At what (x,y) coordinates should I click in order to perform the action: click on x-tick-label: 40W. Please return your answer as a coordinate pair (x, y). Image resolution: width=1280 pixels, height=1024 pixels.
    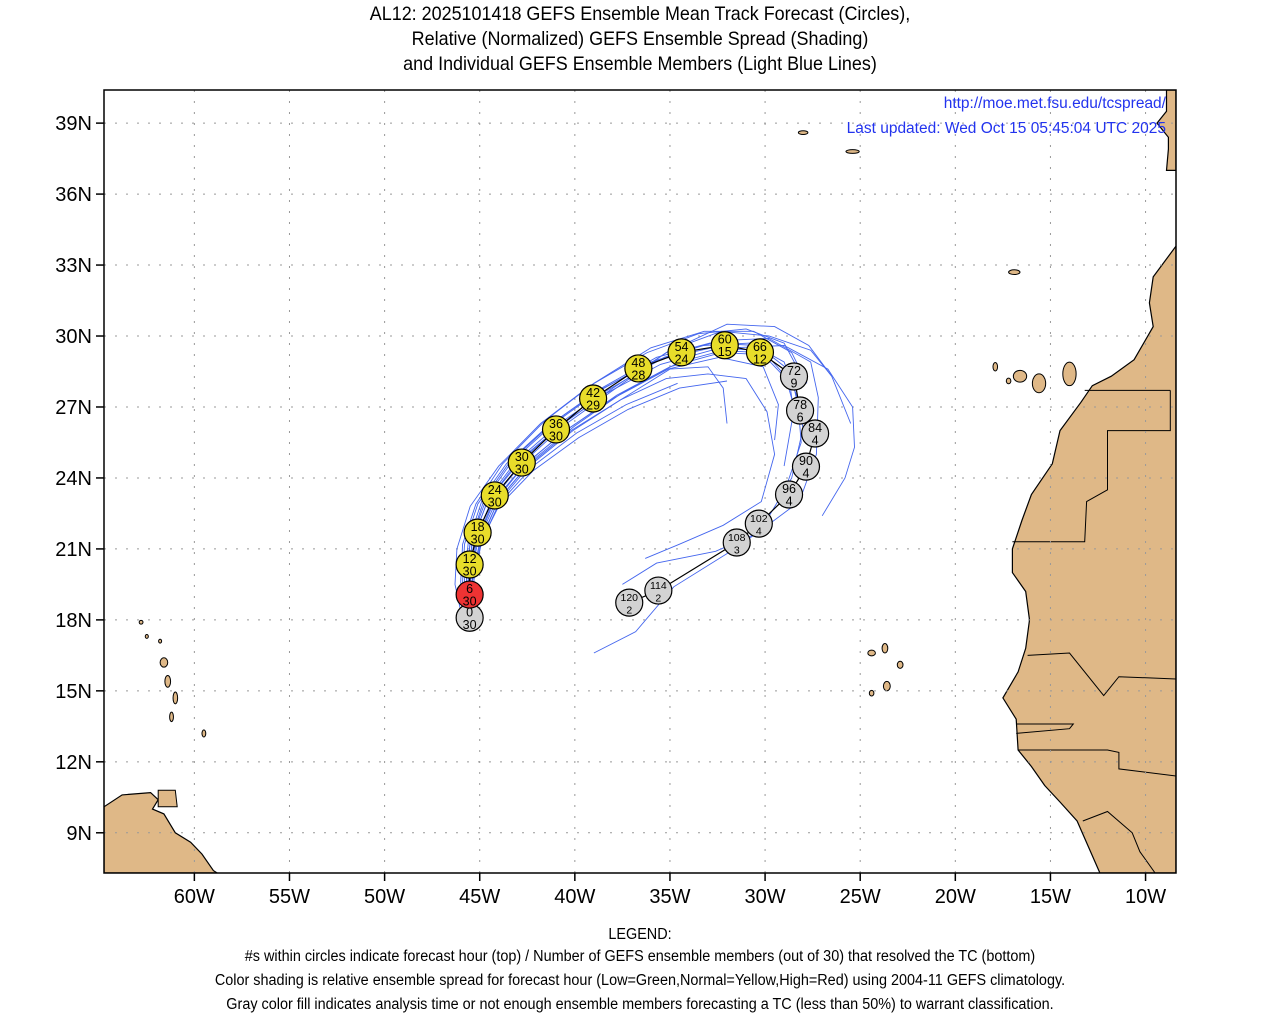
    Looking at the image, I should click on (574, 897).